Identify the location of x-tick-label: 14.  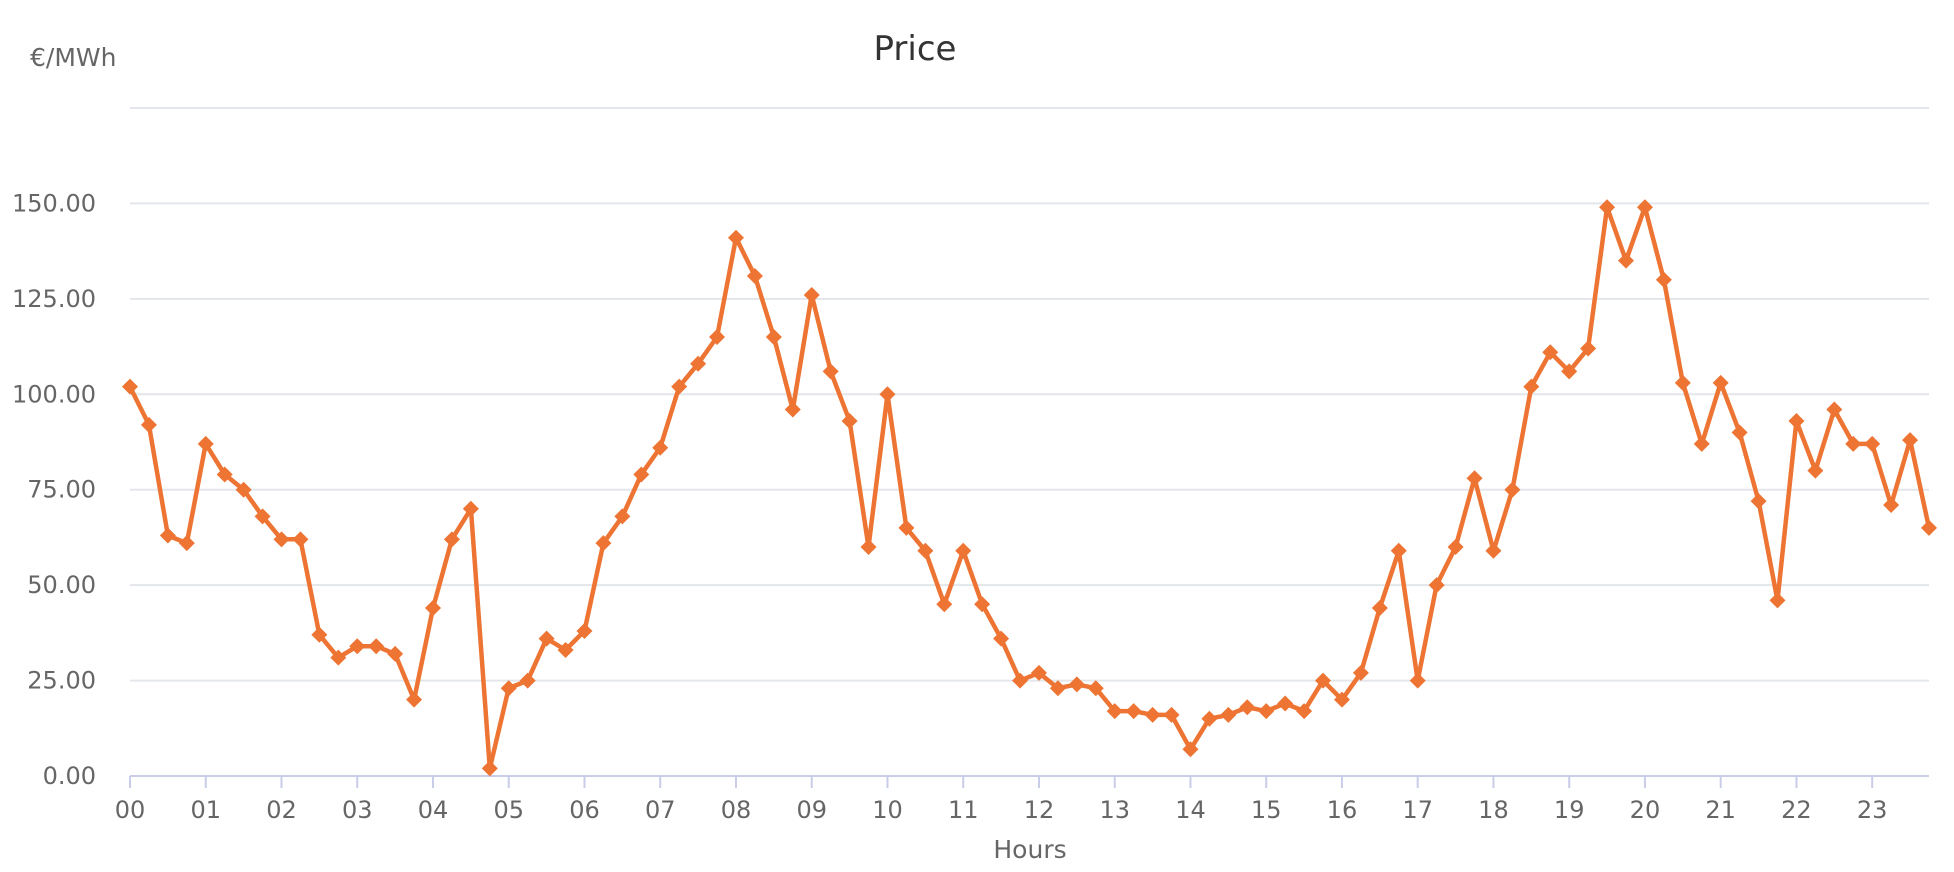
(1190, 810).